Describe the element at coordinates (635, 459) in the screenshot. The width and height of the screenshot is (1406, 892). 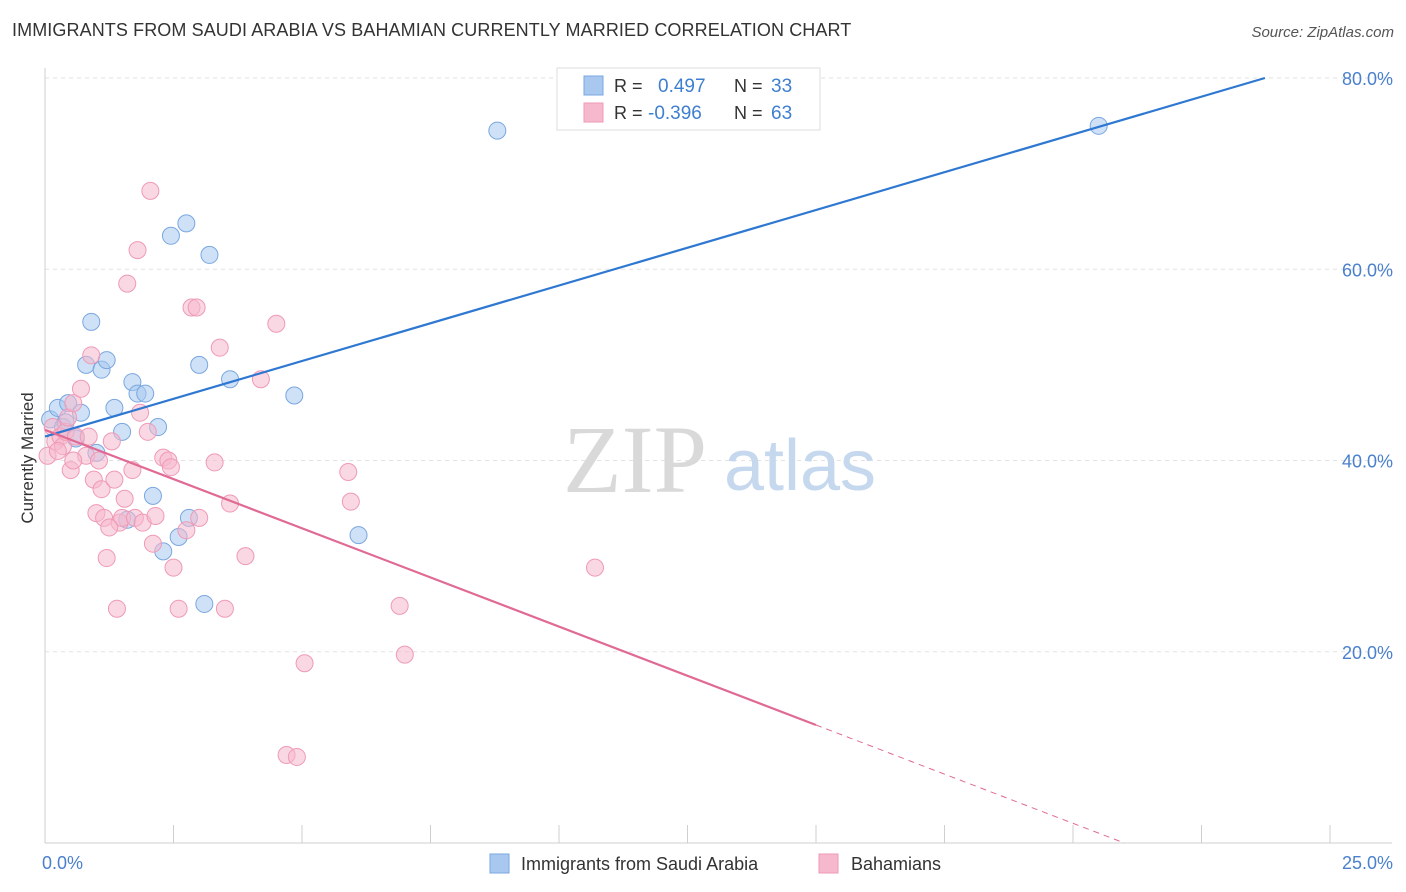
I see `watermark-zip: ZIP` at that location.